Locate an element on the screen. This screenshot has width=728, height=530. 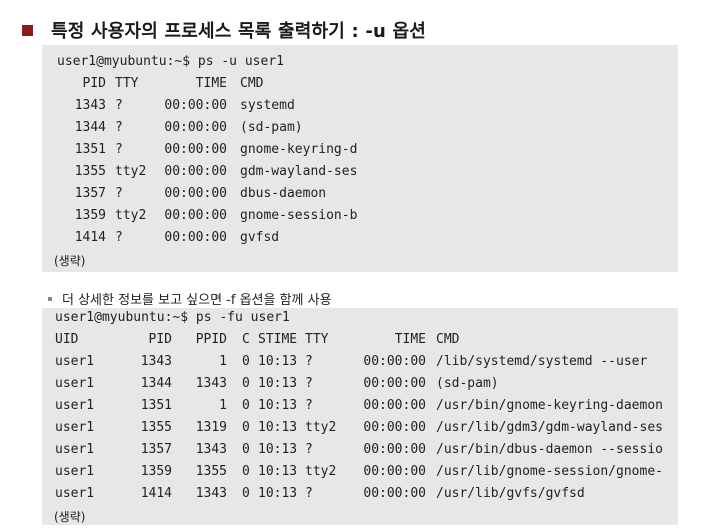
table-row: 1355 tty2 00:00:00 gdm-wayland-ses is located at coordinates (360, 172).